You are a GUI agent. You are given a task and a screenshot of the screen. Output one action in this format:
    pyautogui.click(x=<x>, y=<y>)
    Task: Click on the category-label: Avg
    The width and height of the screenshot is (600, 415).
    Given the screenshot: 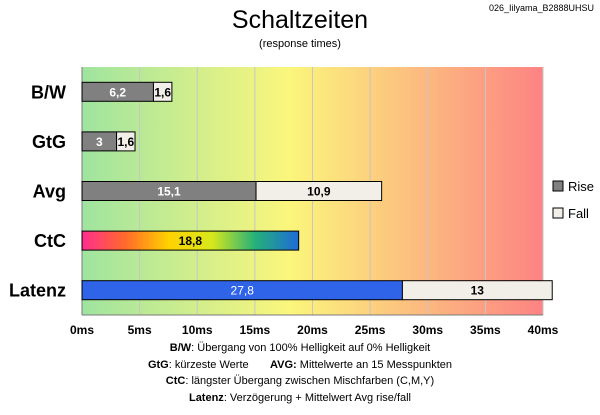 What is the action you would take?
    pyautogui.click(x=49, y=192)
    